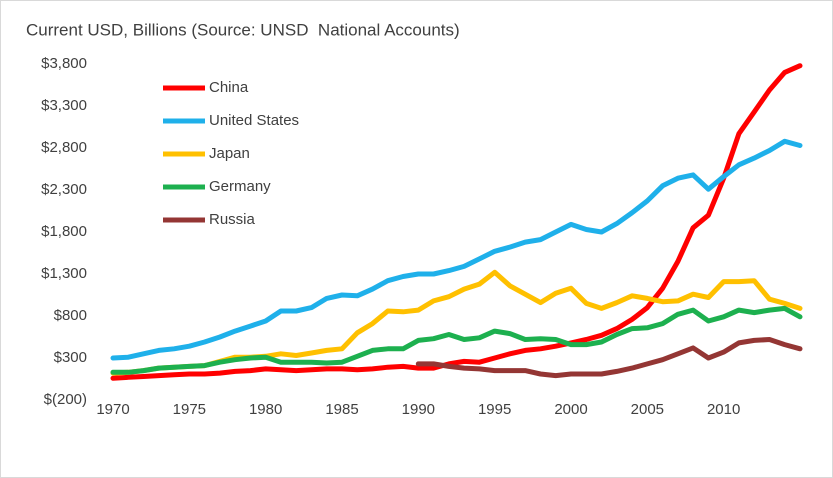  Describe the element at coordinates (64, 63) in the screenshot. I see `y-tick-label: $3,800` at that location.